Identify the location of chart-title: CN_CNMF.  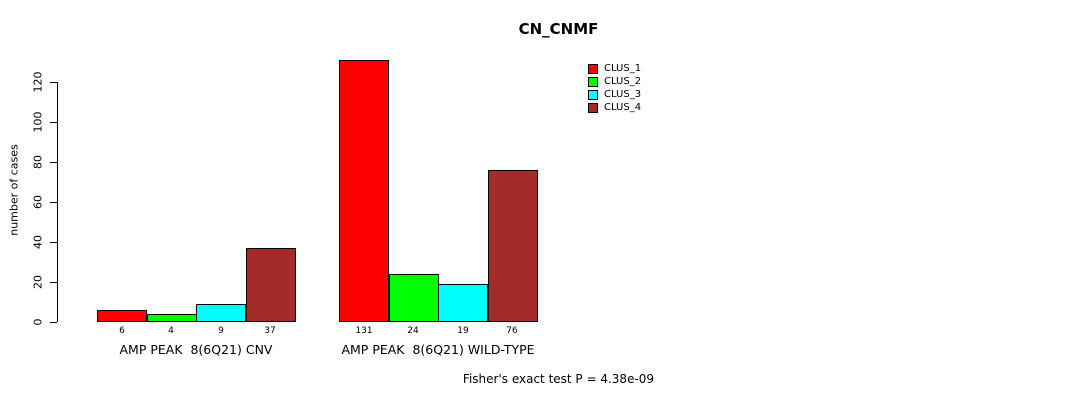
(558, 29).